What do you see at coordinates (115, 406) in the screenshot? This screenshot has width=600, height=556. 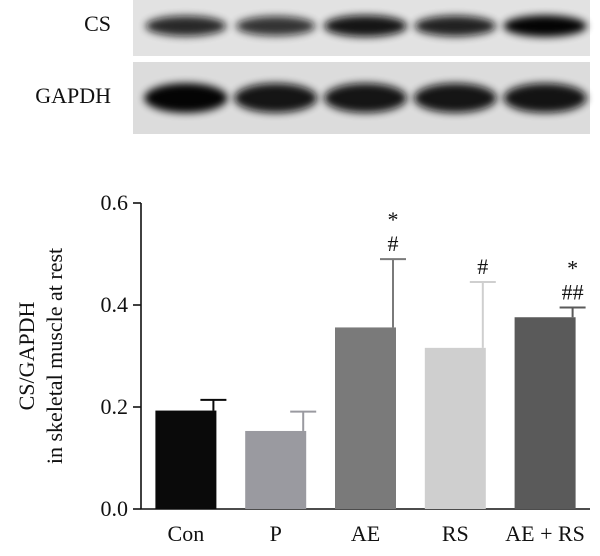 I see `y-tick-label: 0.2` at bounding box center [115, 406].